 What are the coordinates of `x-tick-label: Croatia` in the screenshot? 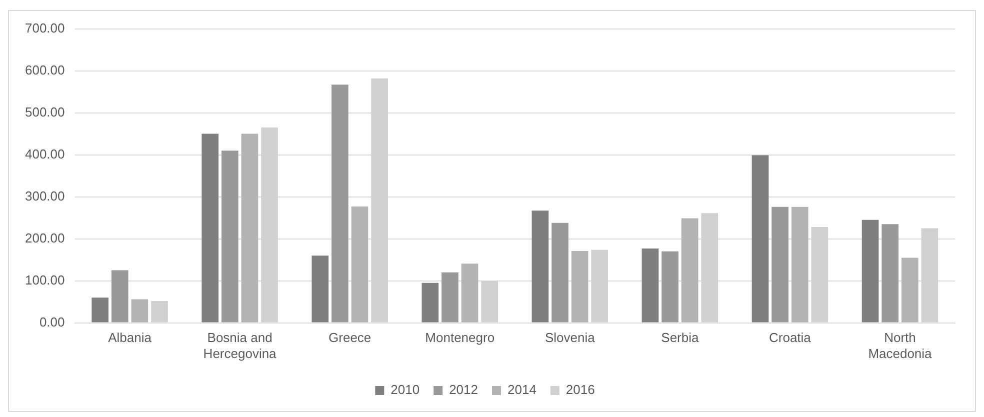 It's located at (790, 338).